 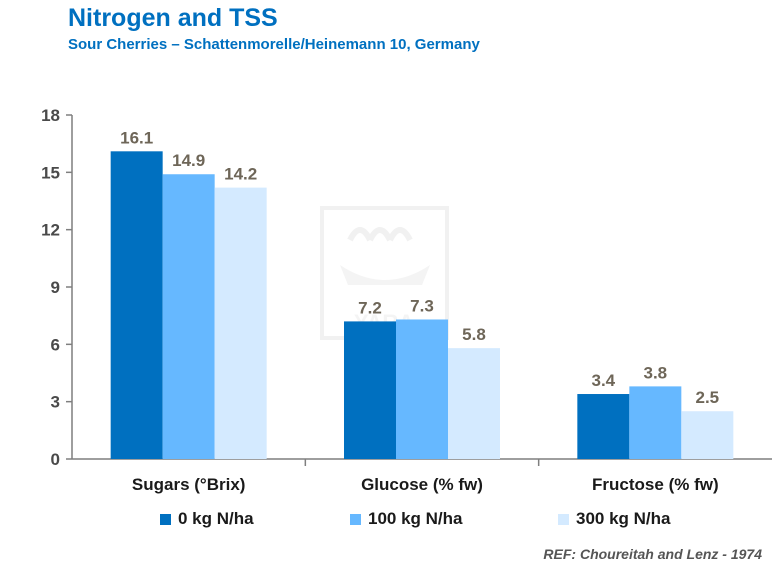 I want to click on legend-item-2: 300 kg N/ha, so click(x=614, y=519).